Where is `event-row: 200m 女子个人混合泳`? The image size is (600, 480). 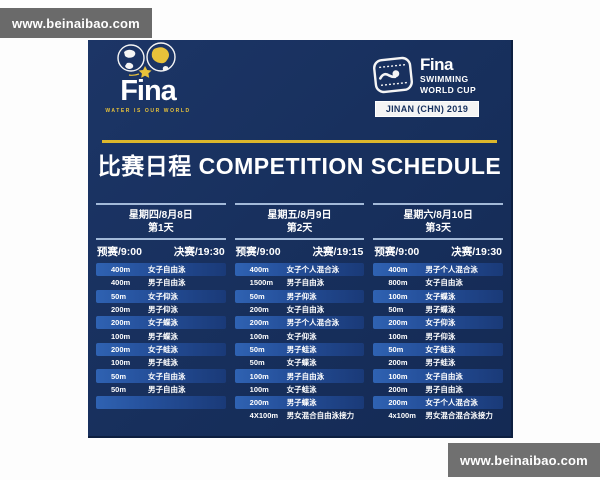 event-row: 200m 女子个人混合泳 is located at coordinates (438, 402).